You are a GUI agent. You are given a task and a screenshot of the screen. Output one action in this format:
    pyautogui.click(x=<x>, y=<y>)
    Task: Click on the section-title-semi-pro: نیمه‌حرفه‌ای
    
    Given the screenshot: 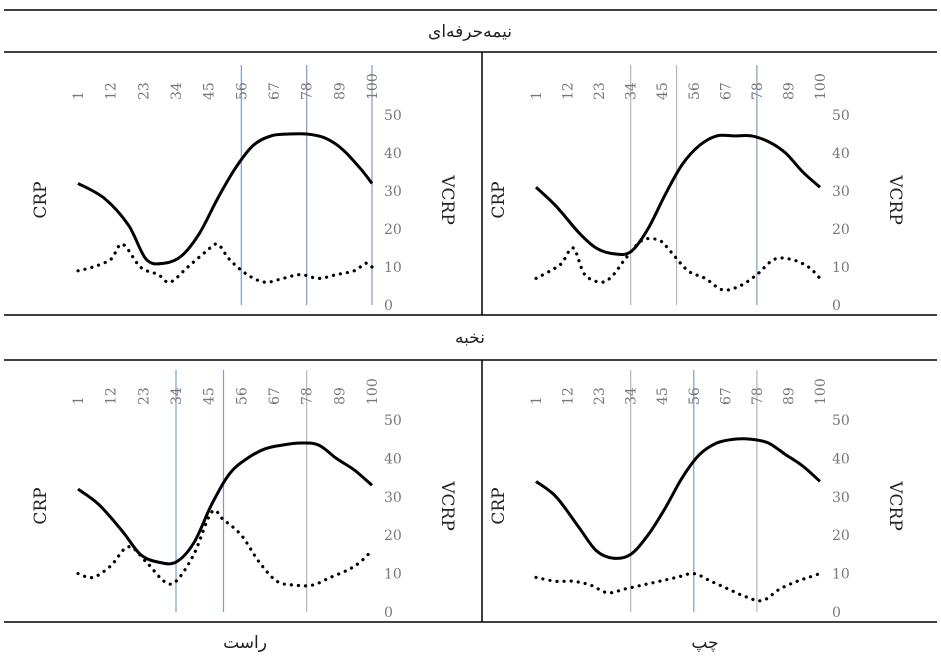 What is the action you would take?
    pyautogui.click(x=470, y=32)
    